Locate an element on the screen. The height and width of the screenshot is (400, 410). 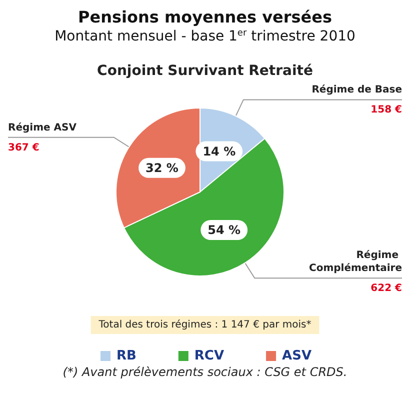
text: Conjoint Survivant Retraité is located at coordinates (205, 71).